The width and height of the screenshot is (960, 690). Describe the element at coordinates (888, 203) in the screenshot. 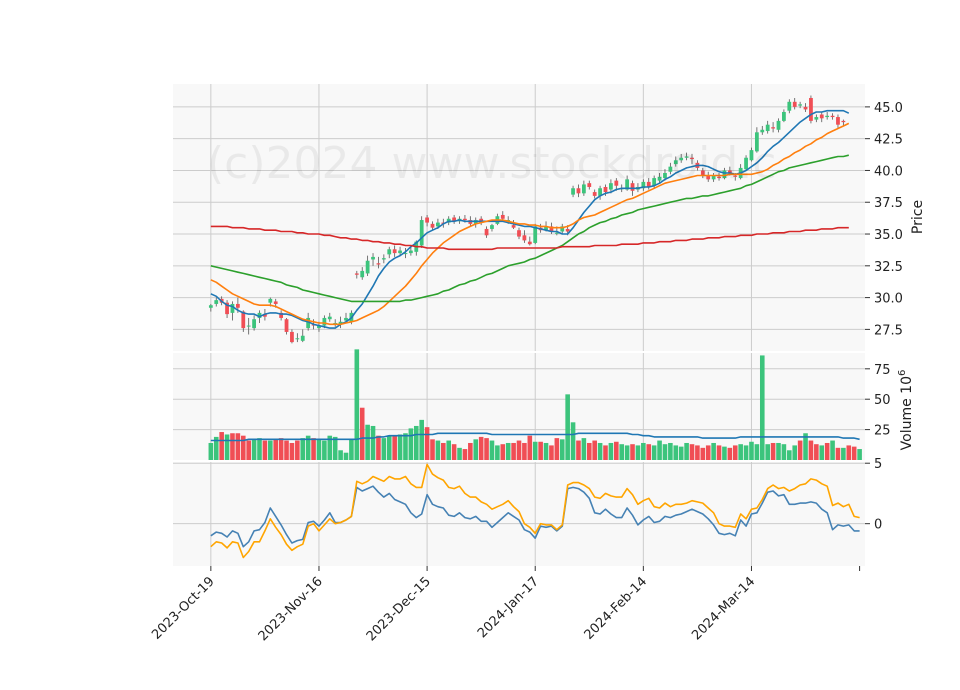

I see `price-ytick-label: 37.5` at that location.